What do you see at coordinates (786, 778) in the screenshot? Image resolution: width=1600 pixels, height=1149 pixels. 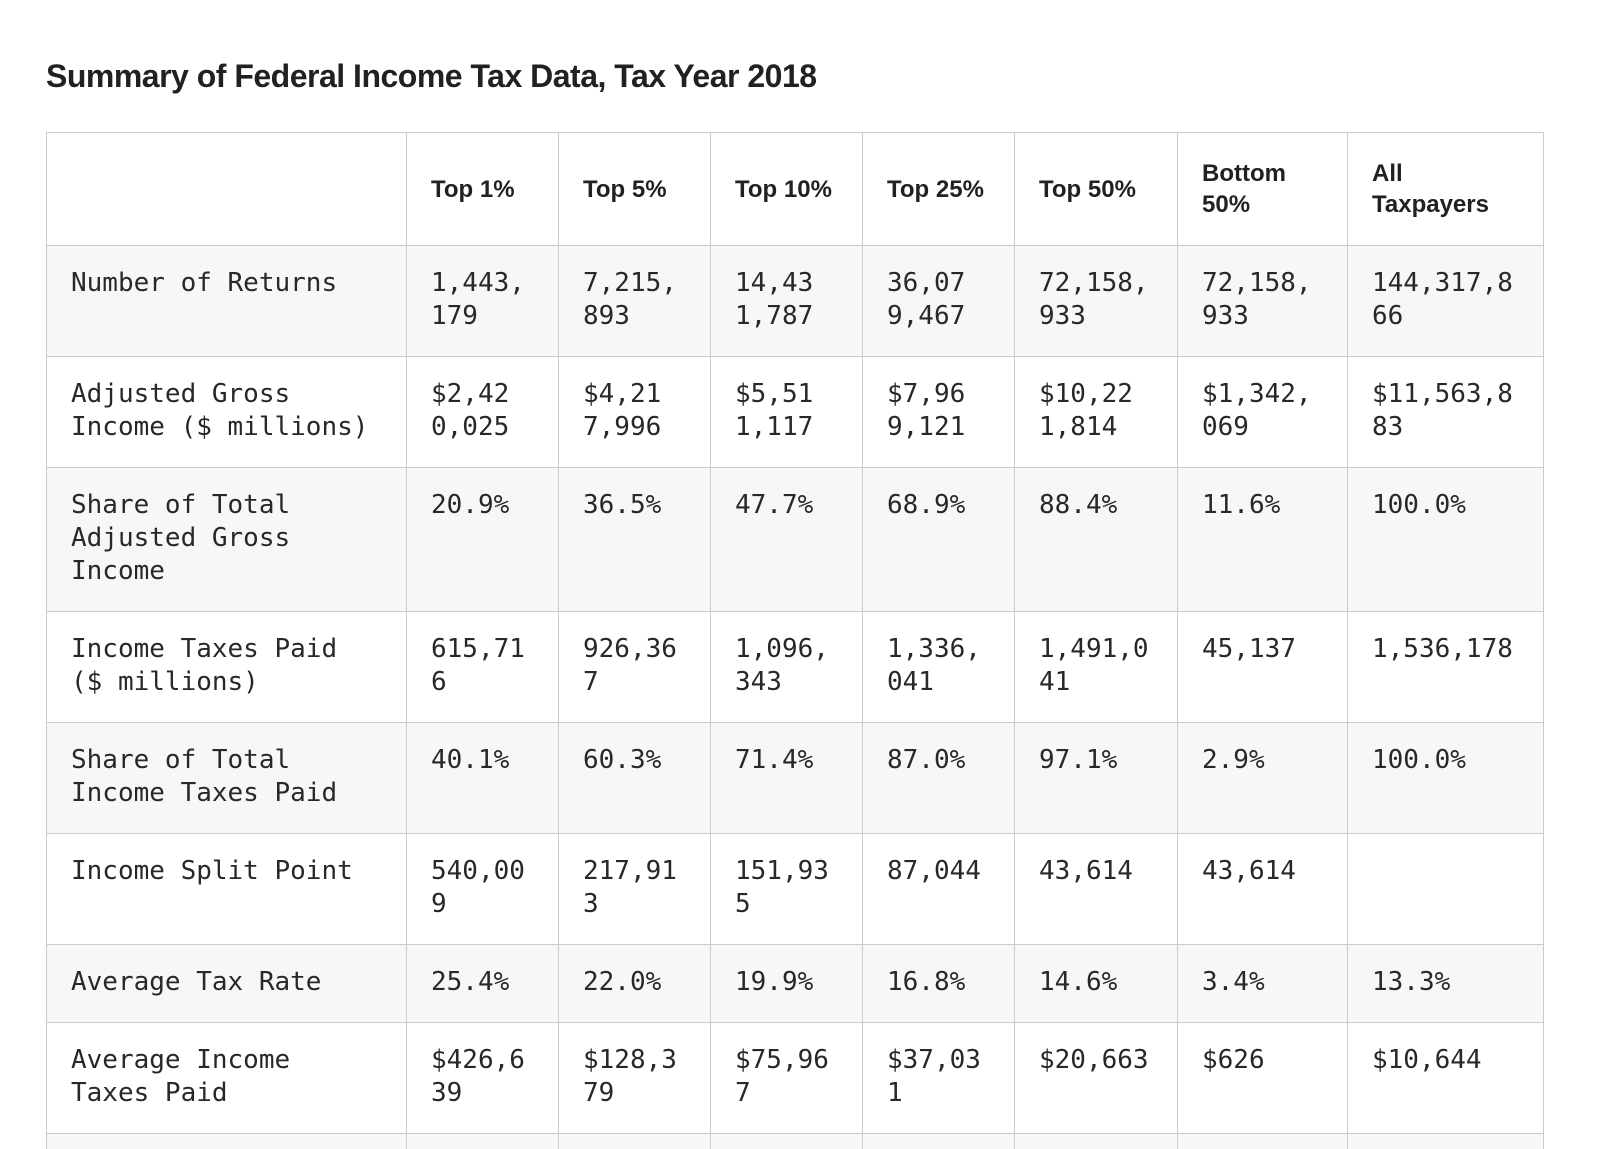 I see `data-cell: 71.4%` at bounding box center [786, 778].